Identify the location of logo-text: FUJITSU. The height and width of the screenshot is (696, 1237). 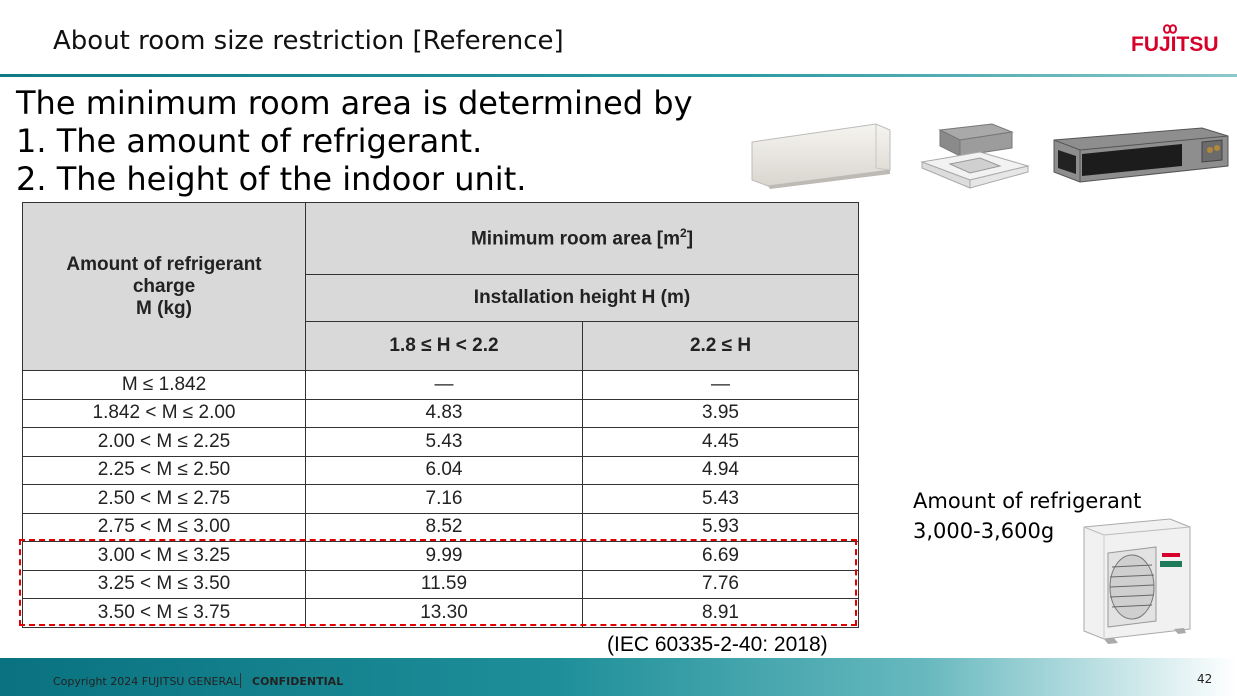
(1175, 44).